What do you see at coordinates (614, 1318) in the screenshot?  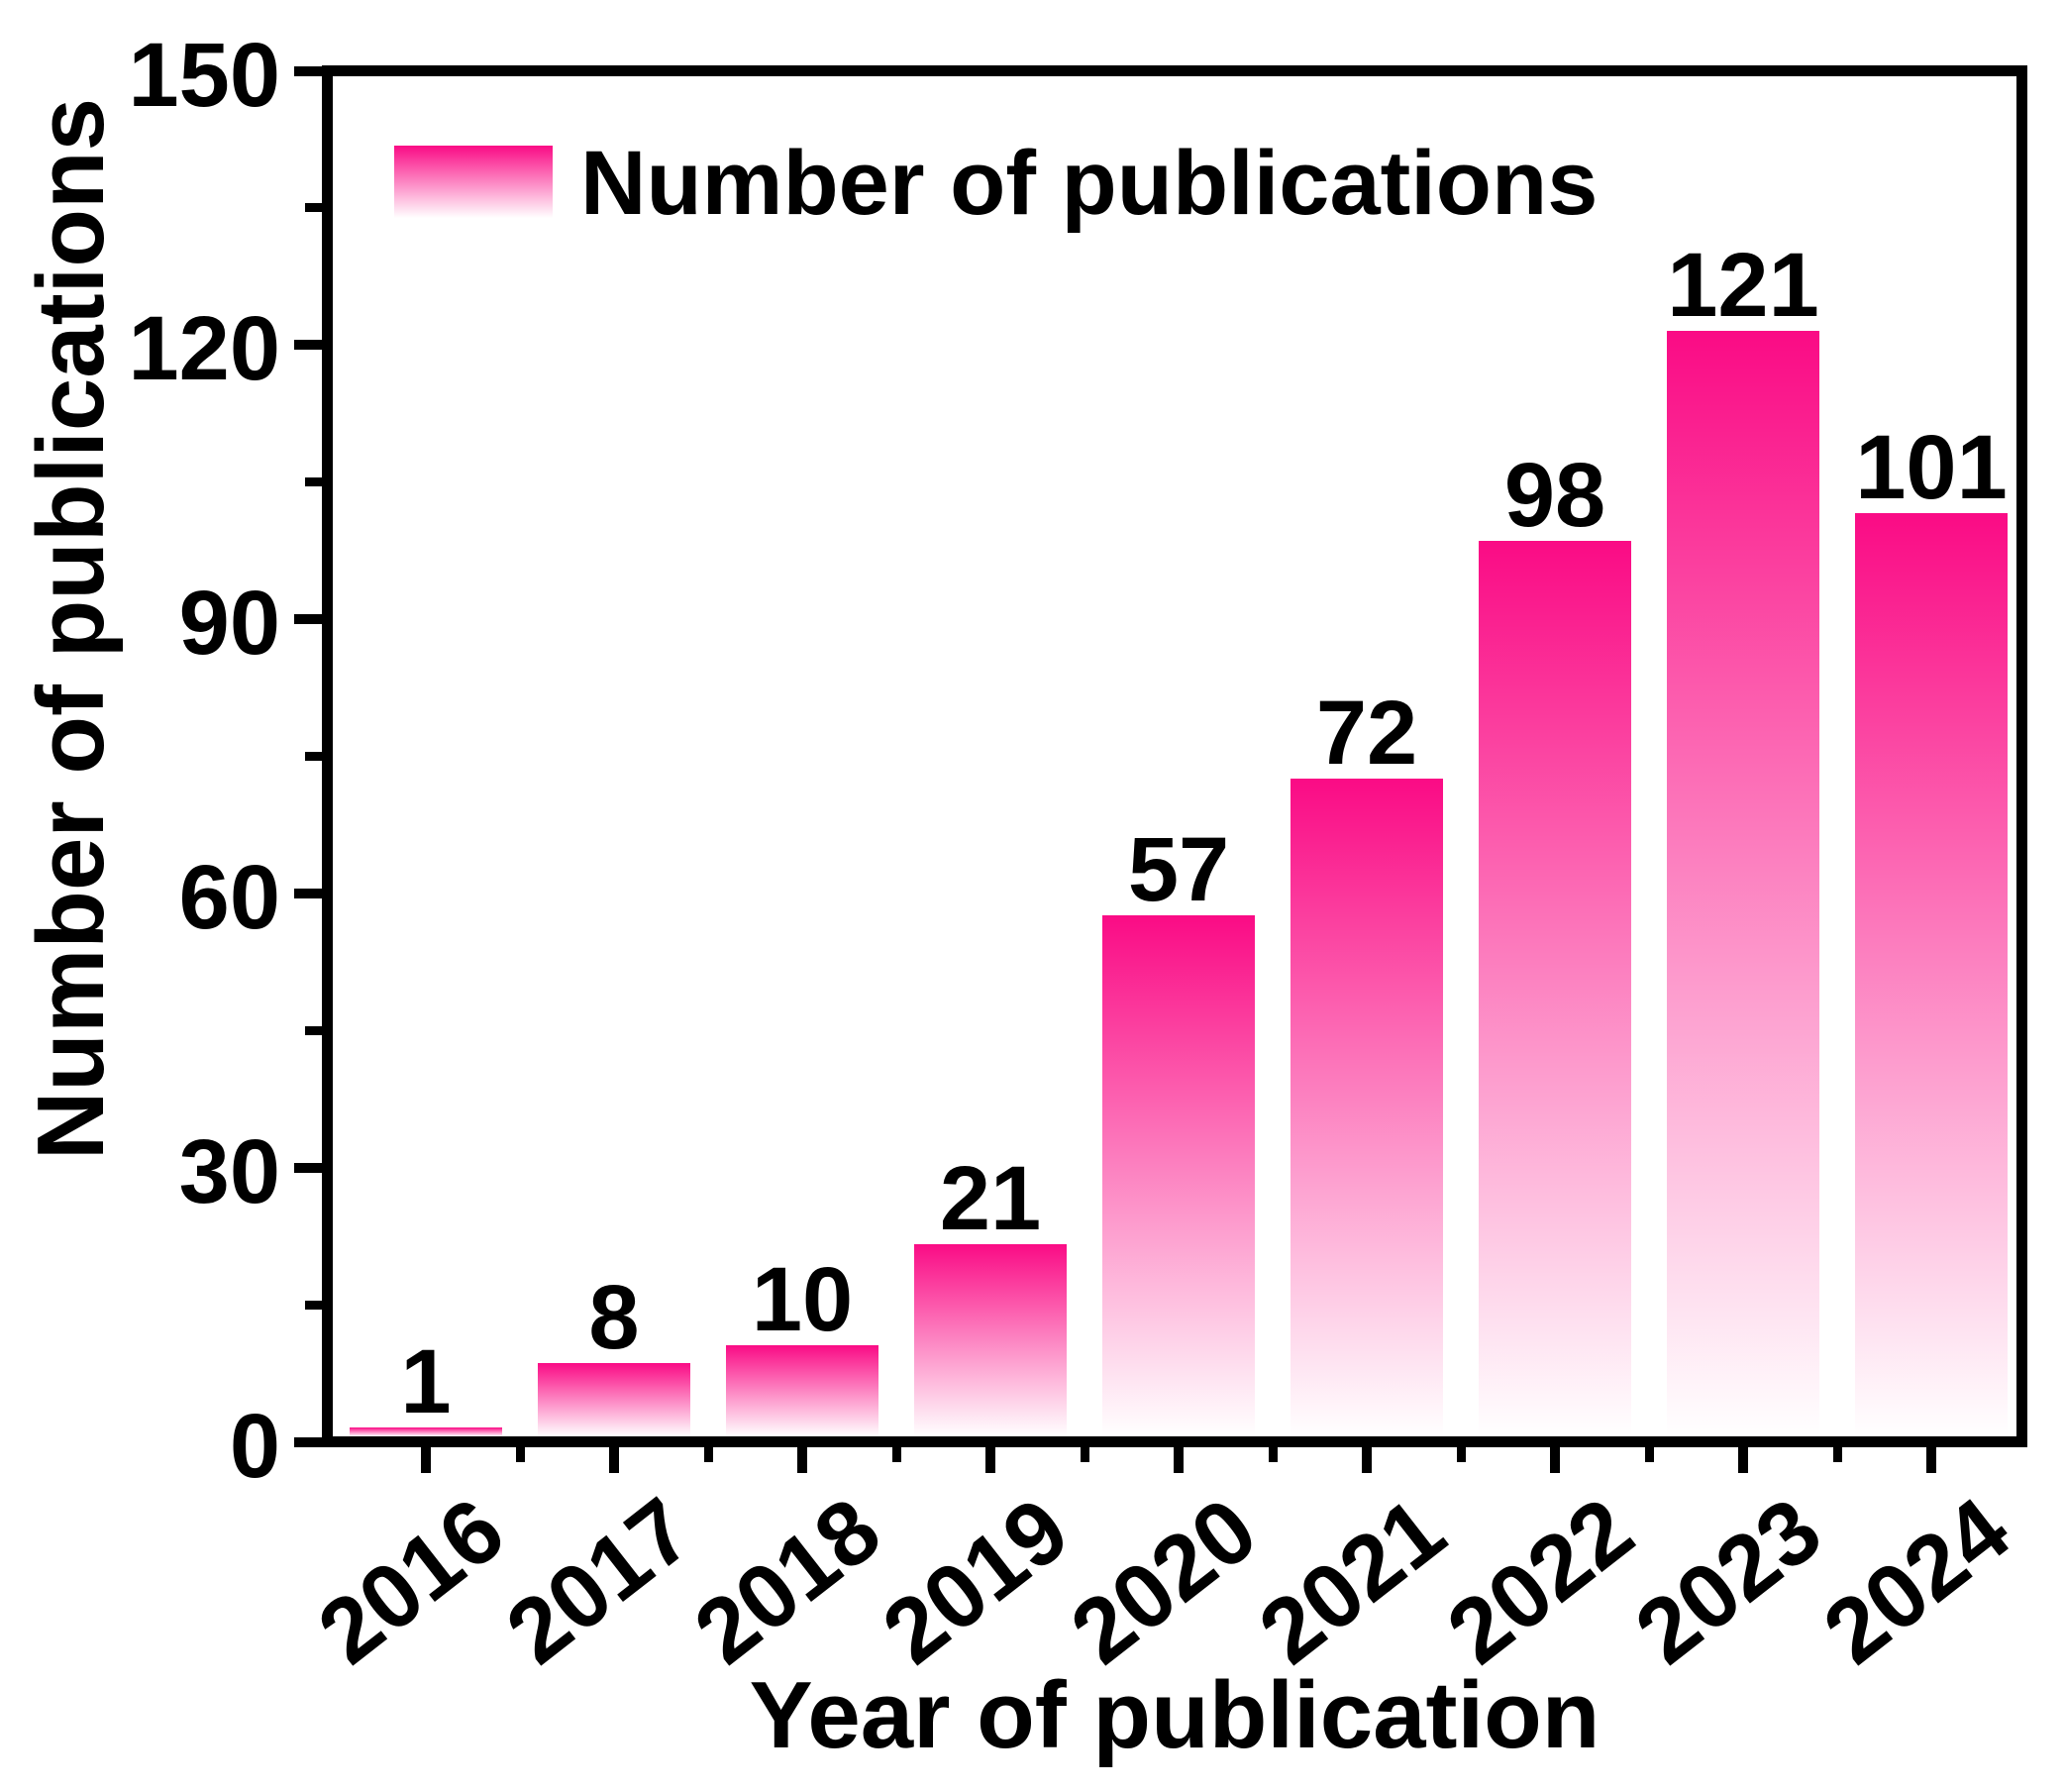 I see `bar-value-label-2017: 8` at bounding box center [614, 1318].